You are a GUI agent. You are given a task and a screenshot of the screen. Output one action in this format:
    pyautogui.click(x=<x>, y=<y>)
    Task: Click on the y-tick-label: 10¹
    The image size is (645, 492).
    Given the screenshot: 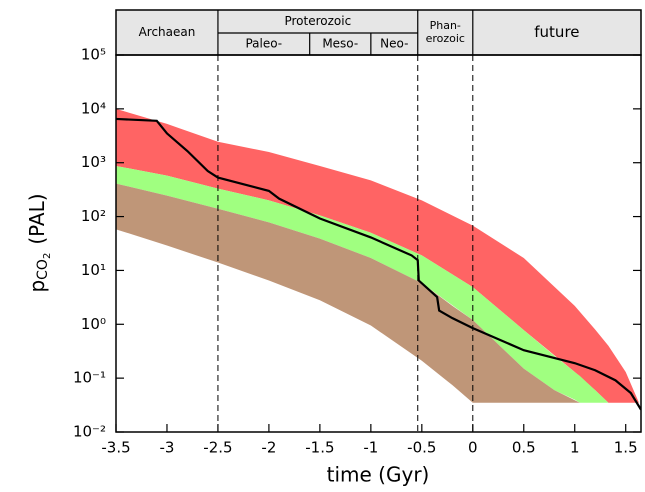 What is the action you would take?
    pyautogui.click(x=93, y=270)
    